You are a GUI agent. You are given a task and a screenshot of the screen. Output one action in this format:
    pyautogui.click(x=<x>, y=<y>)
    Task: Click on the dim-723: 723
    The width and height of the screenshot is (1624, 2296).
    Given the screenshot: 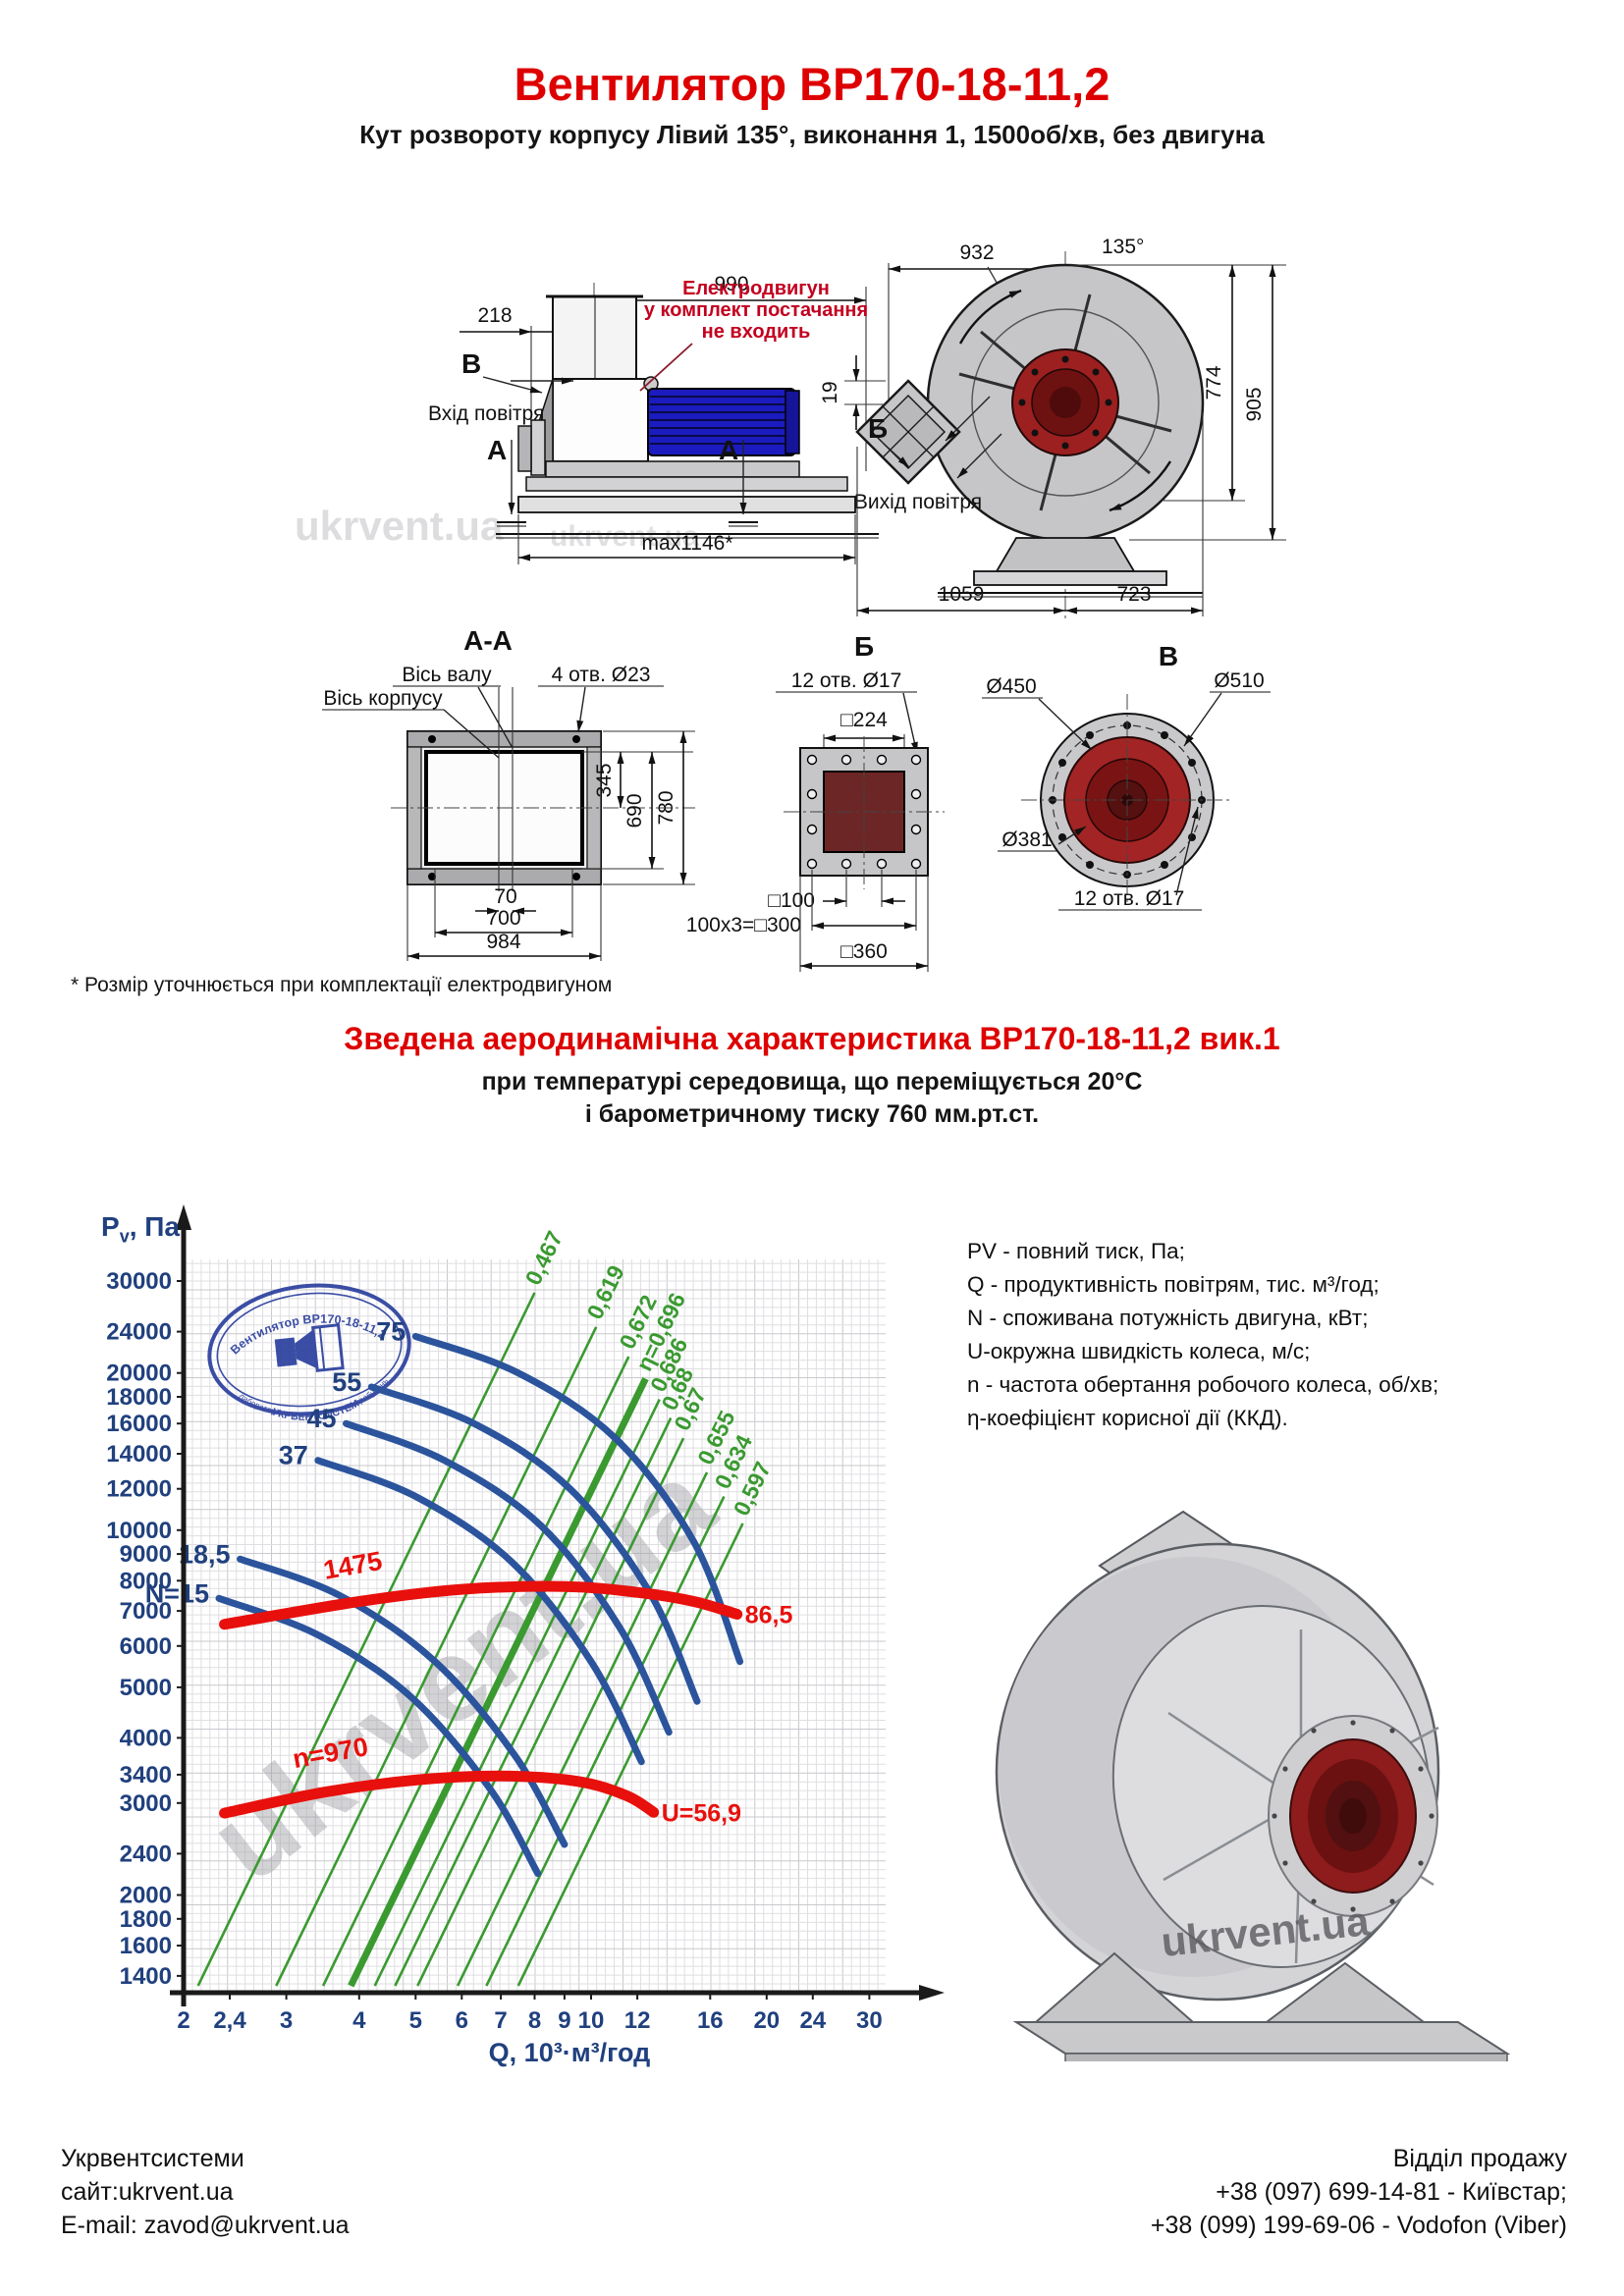 What is the action you would take?
    pyautogui.click(x=1133, y=595)
    